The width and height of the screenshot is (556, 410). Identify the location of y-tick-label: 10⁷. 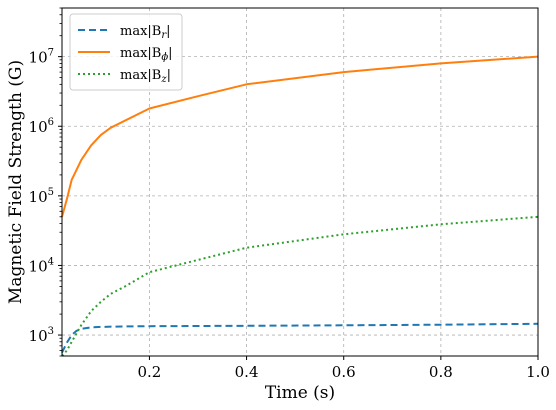
(41, 57).